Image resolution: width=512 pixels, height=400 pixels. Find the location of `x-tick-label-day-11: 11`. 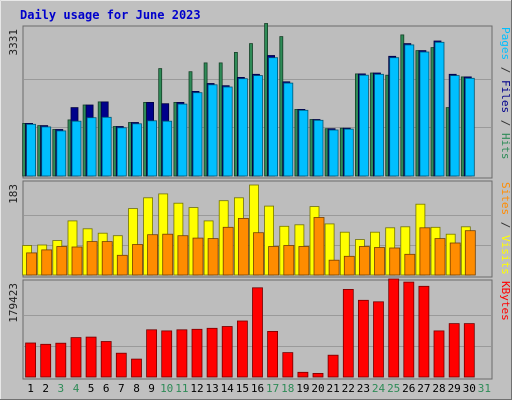

x-tick-label-day-11: 11 is located at coordinates (181, 388).